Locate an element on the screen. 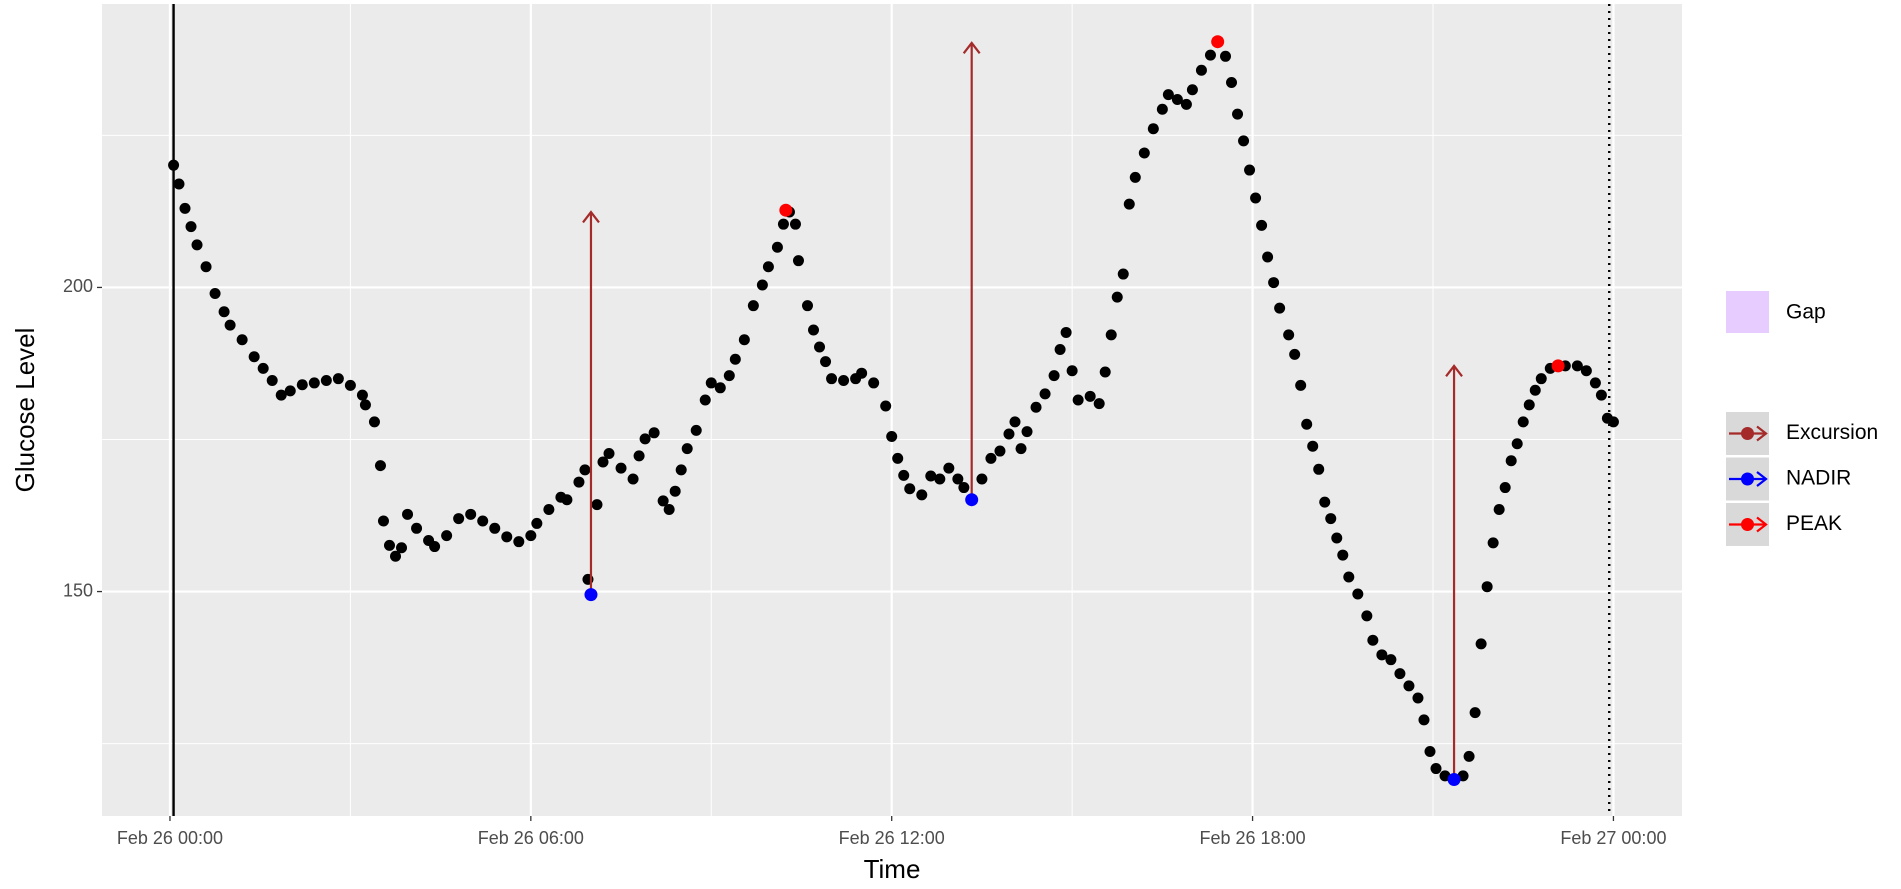 The image size is (1901, 889). excursion-arrowhead is located at coordinates (591, 217).